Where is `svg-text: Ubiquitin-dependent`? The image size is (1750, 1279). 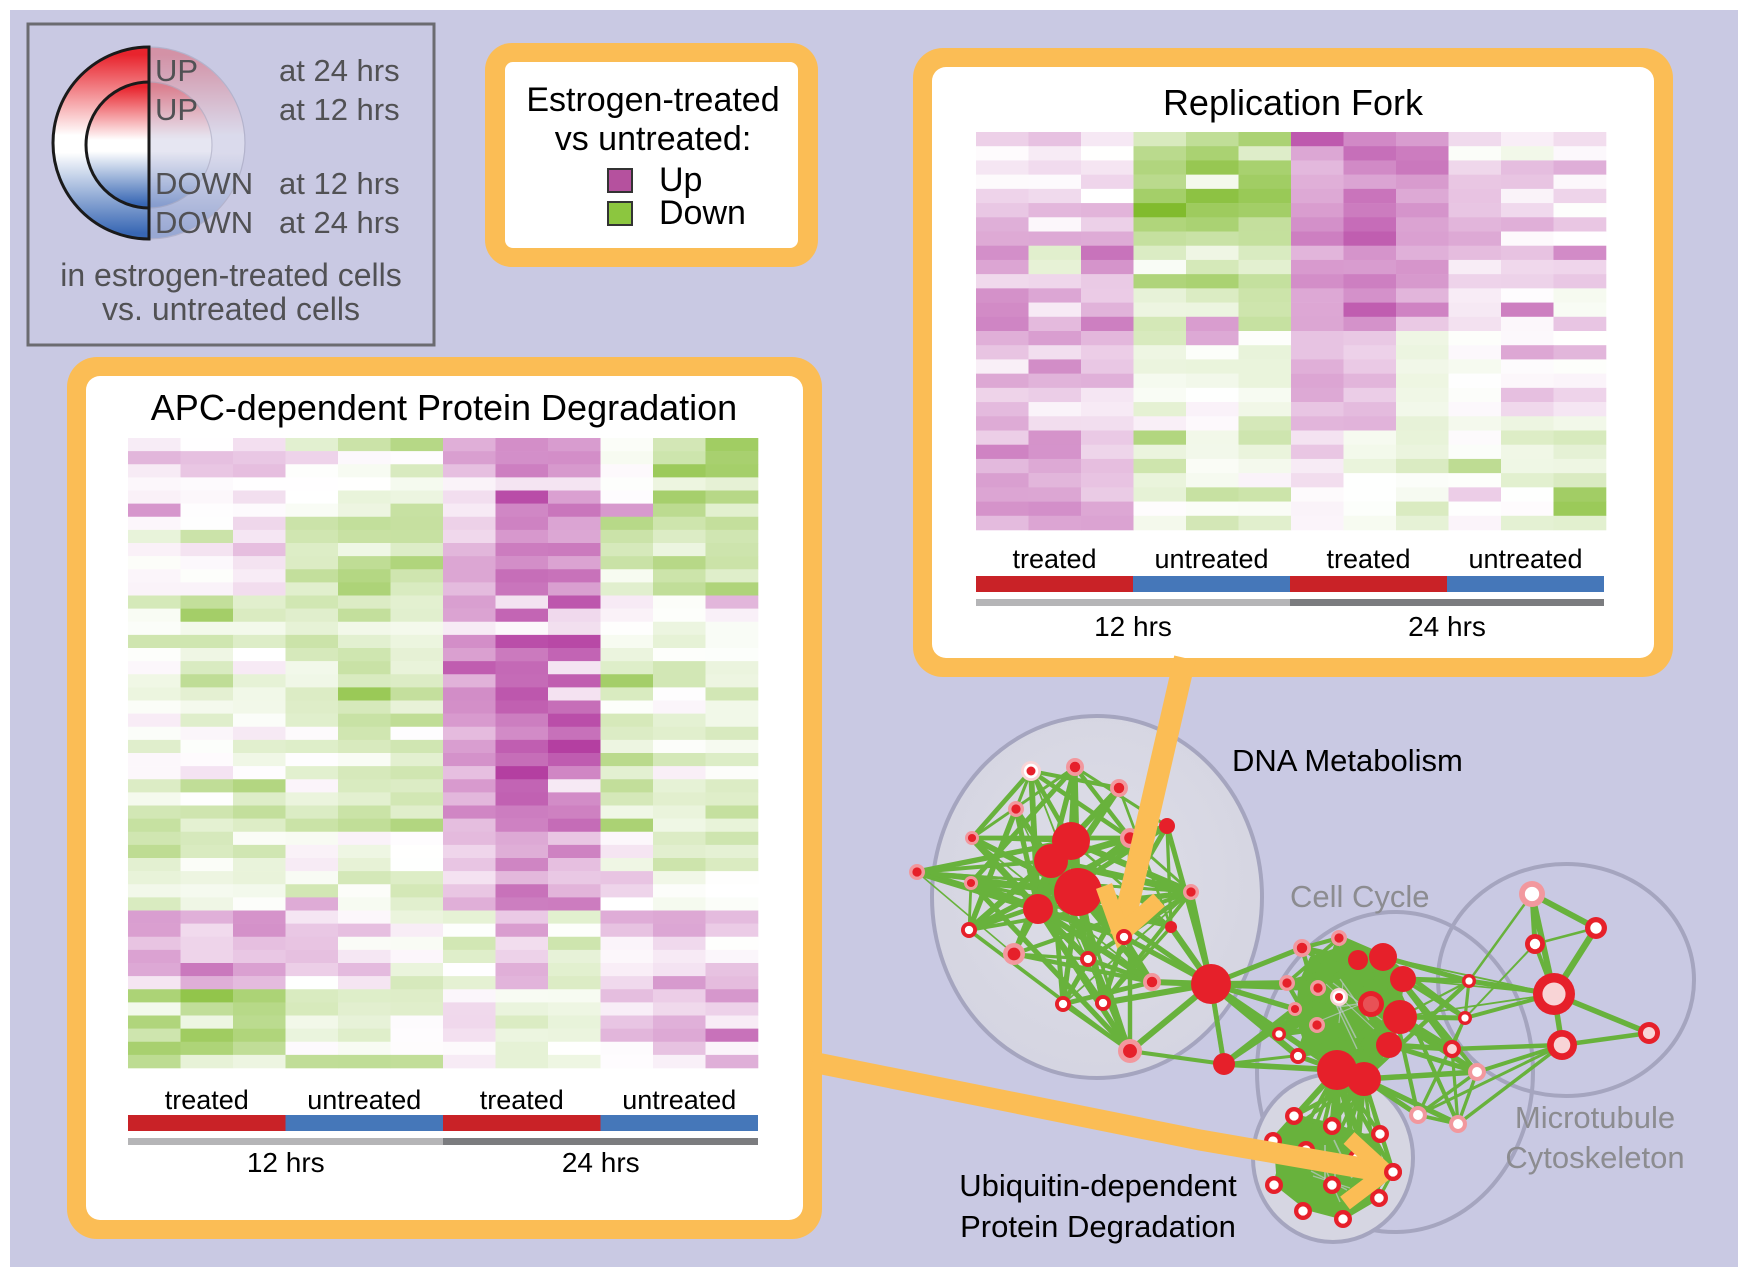
svg-text: Ubiquitin-dependent is located at coordinates (1098, 1185).